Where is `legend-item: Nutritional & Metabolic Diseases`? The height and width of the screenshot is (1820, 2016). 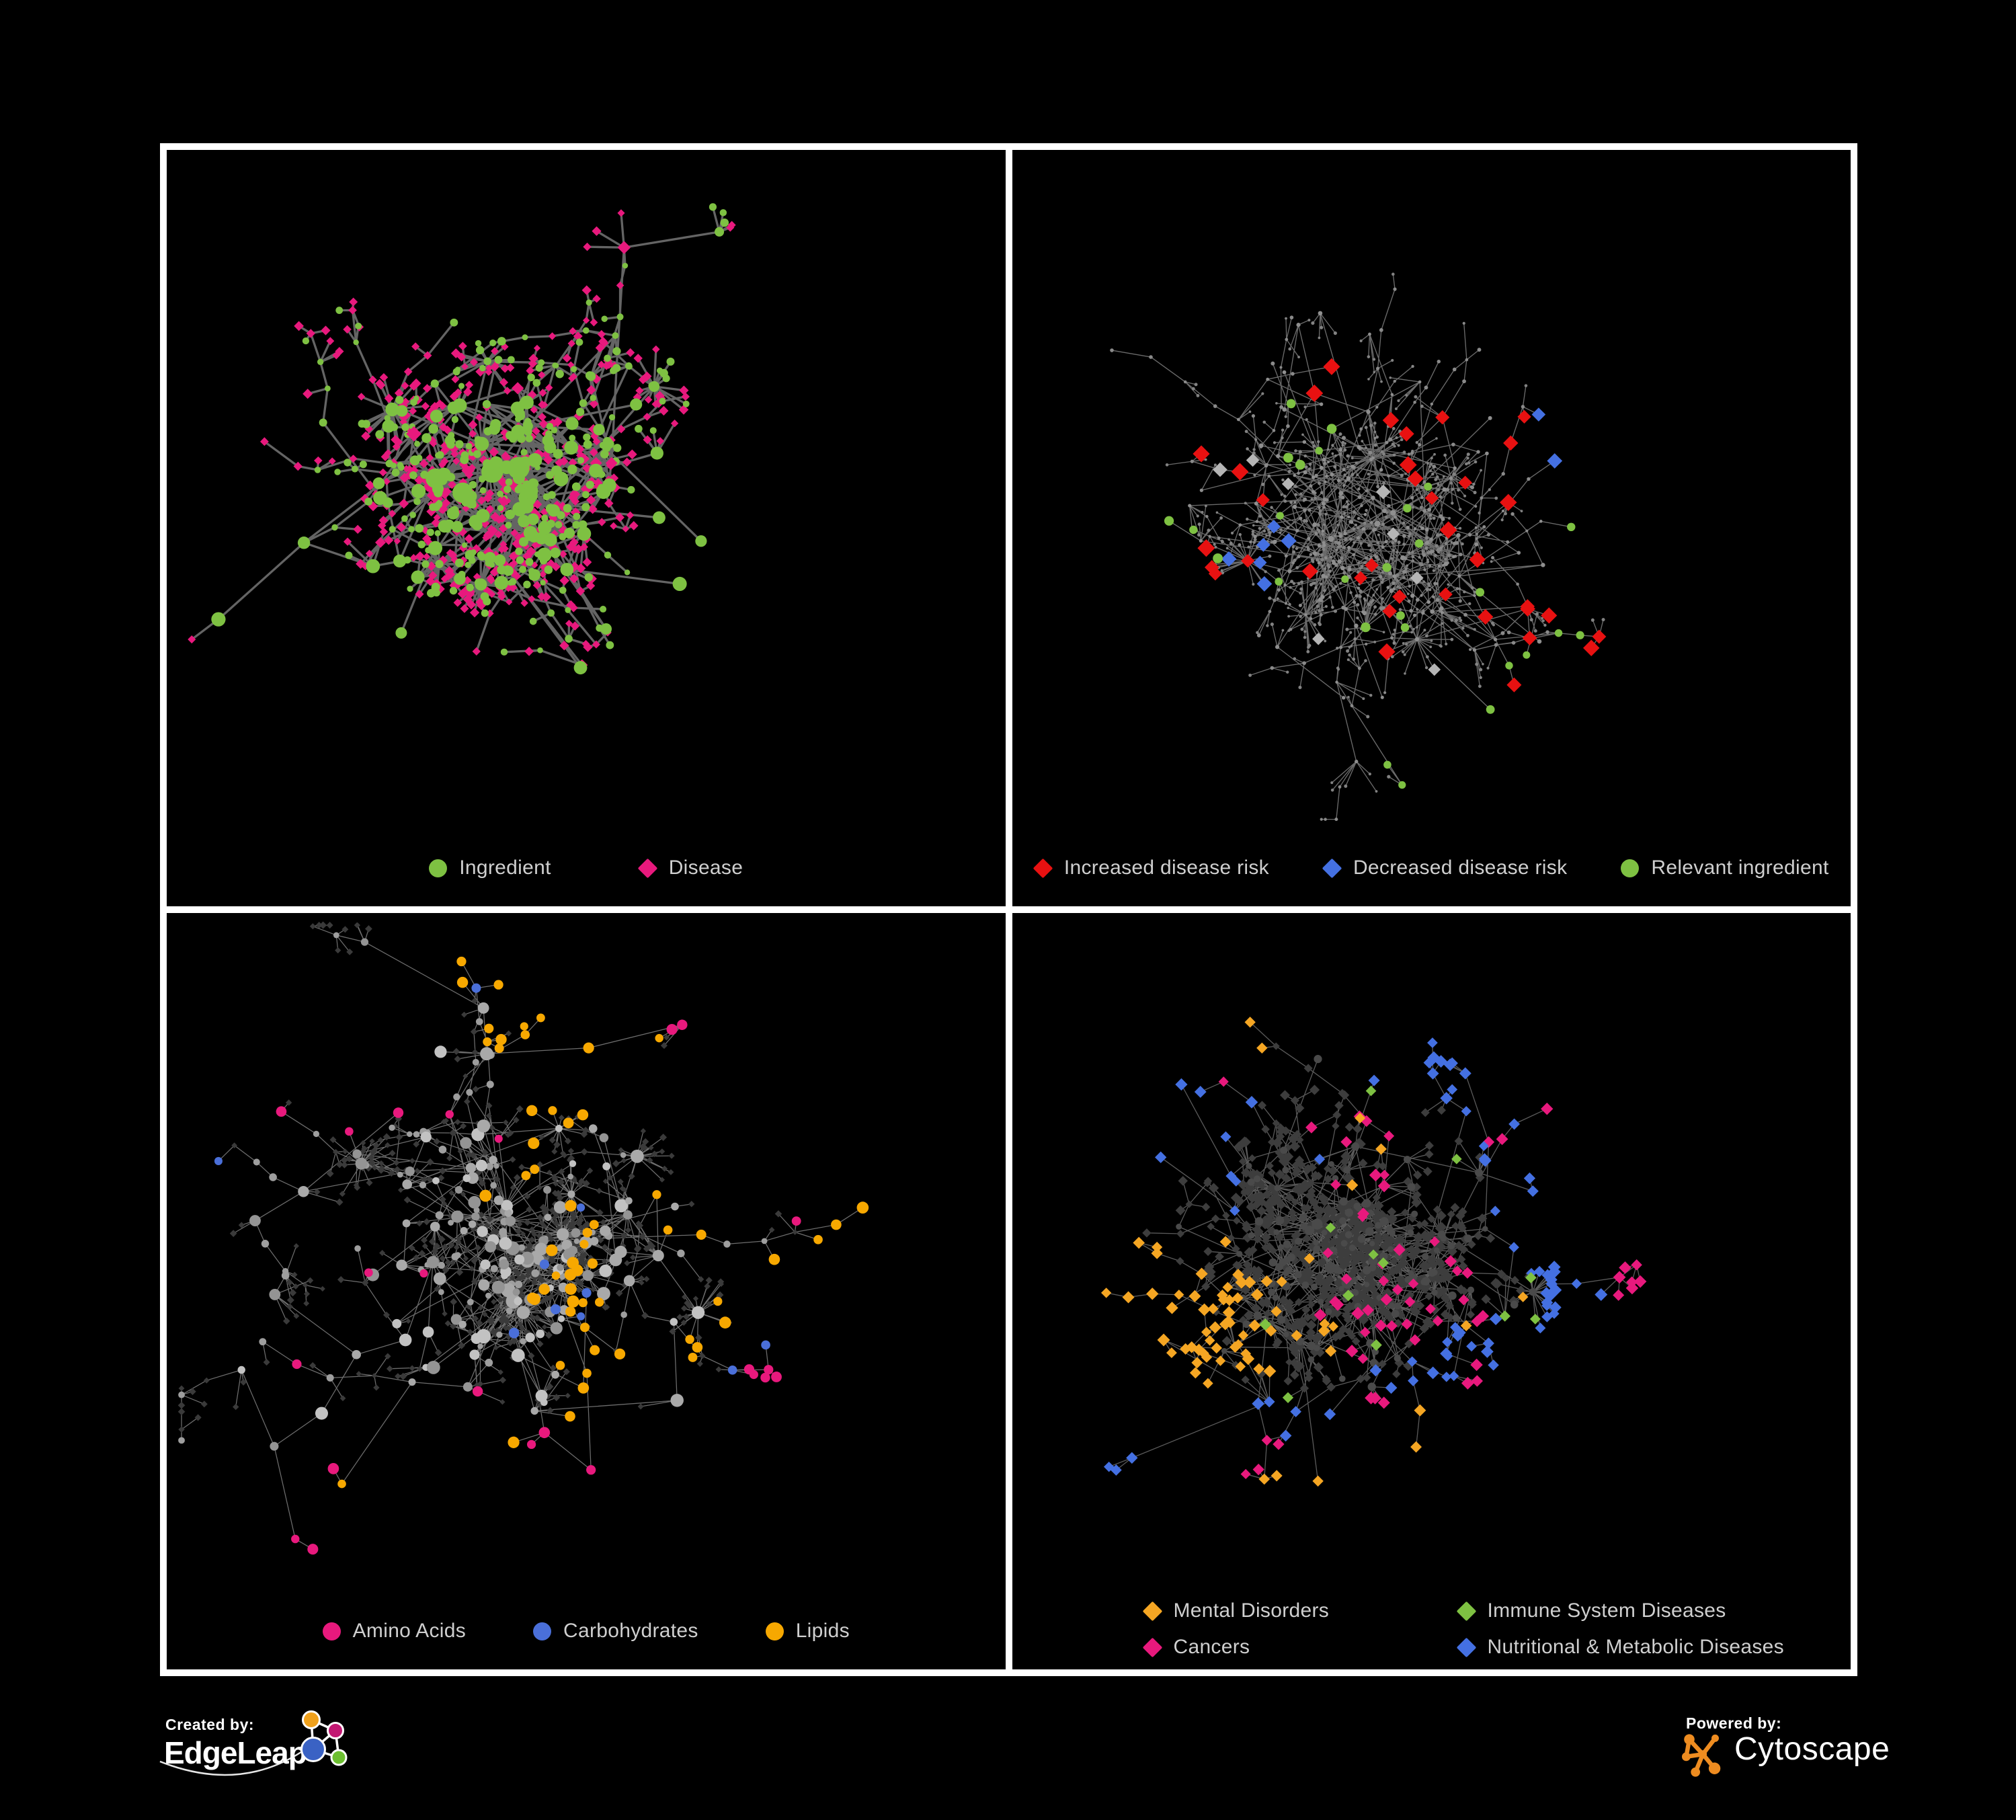
legend-item: Nutritional & Metabolic Diseases is located at coordinates (1620, 1647).